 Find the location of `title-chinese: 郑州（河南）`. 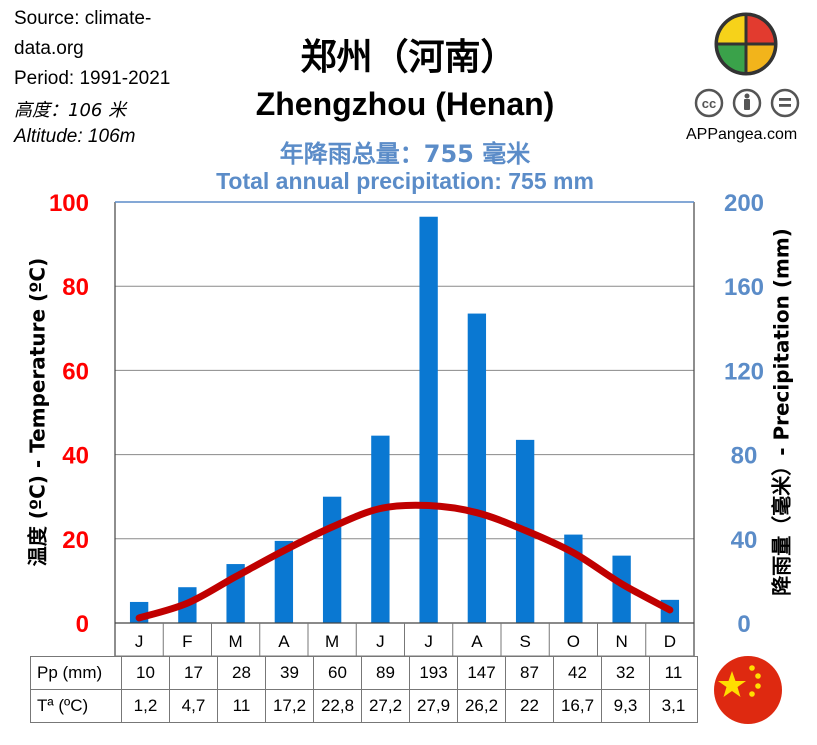

title-chinese: 郑州（河南） is located at coordinates (408, 57).